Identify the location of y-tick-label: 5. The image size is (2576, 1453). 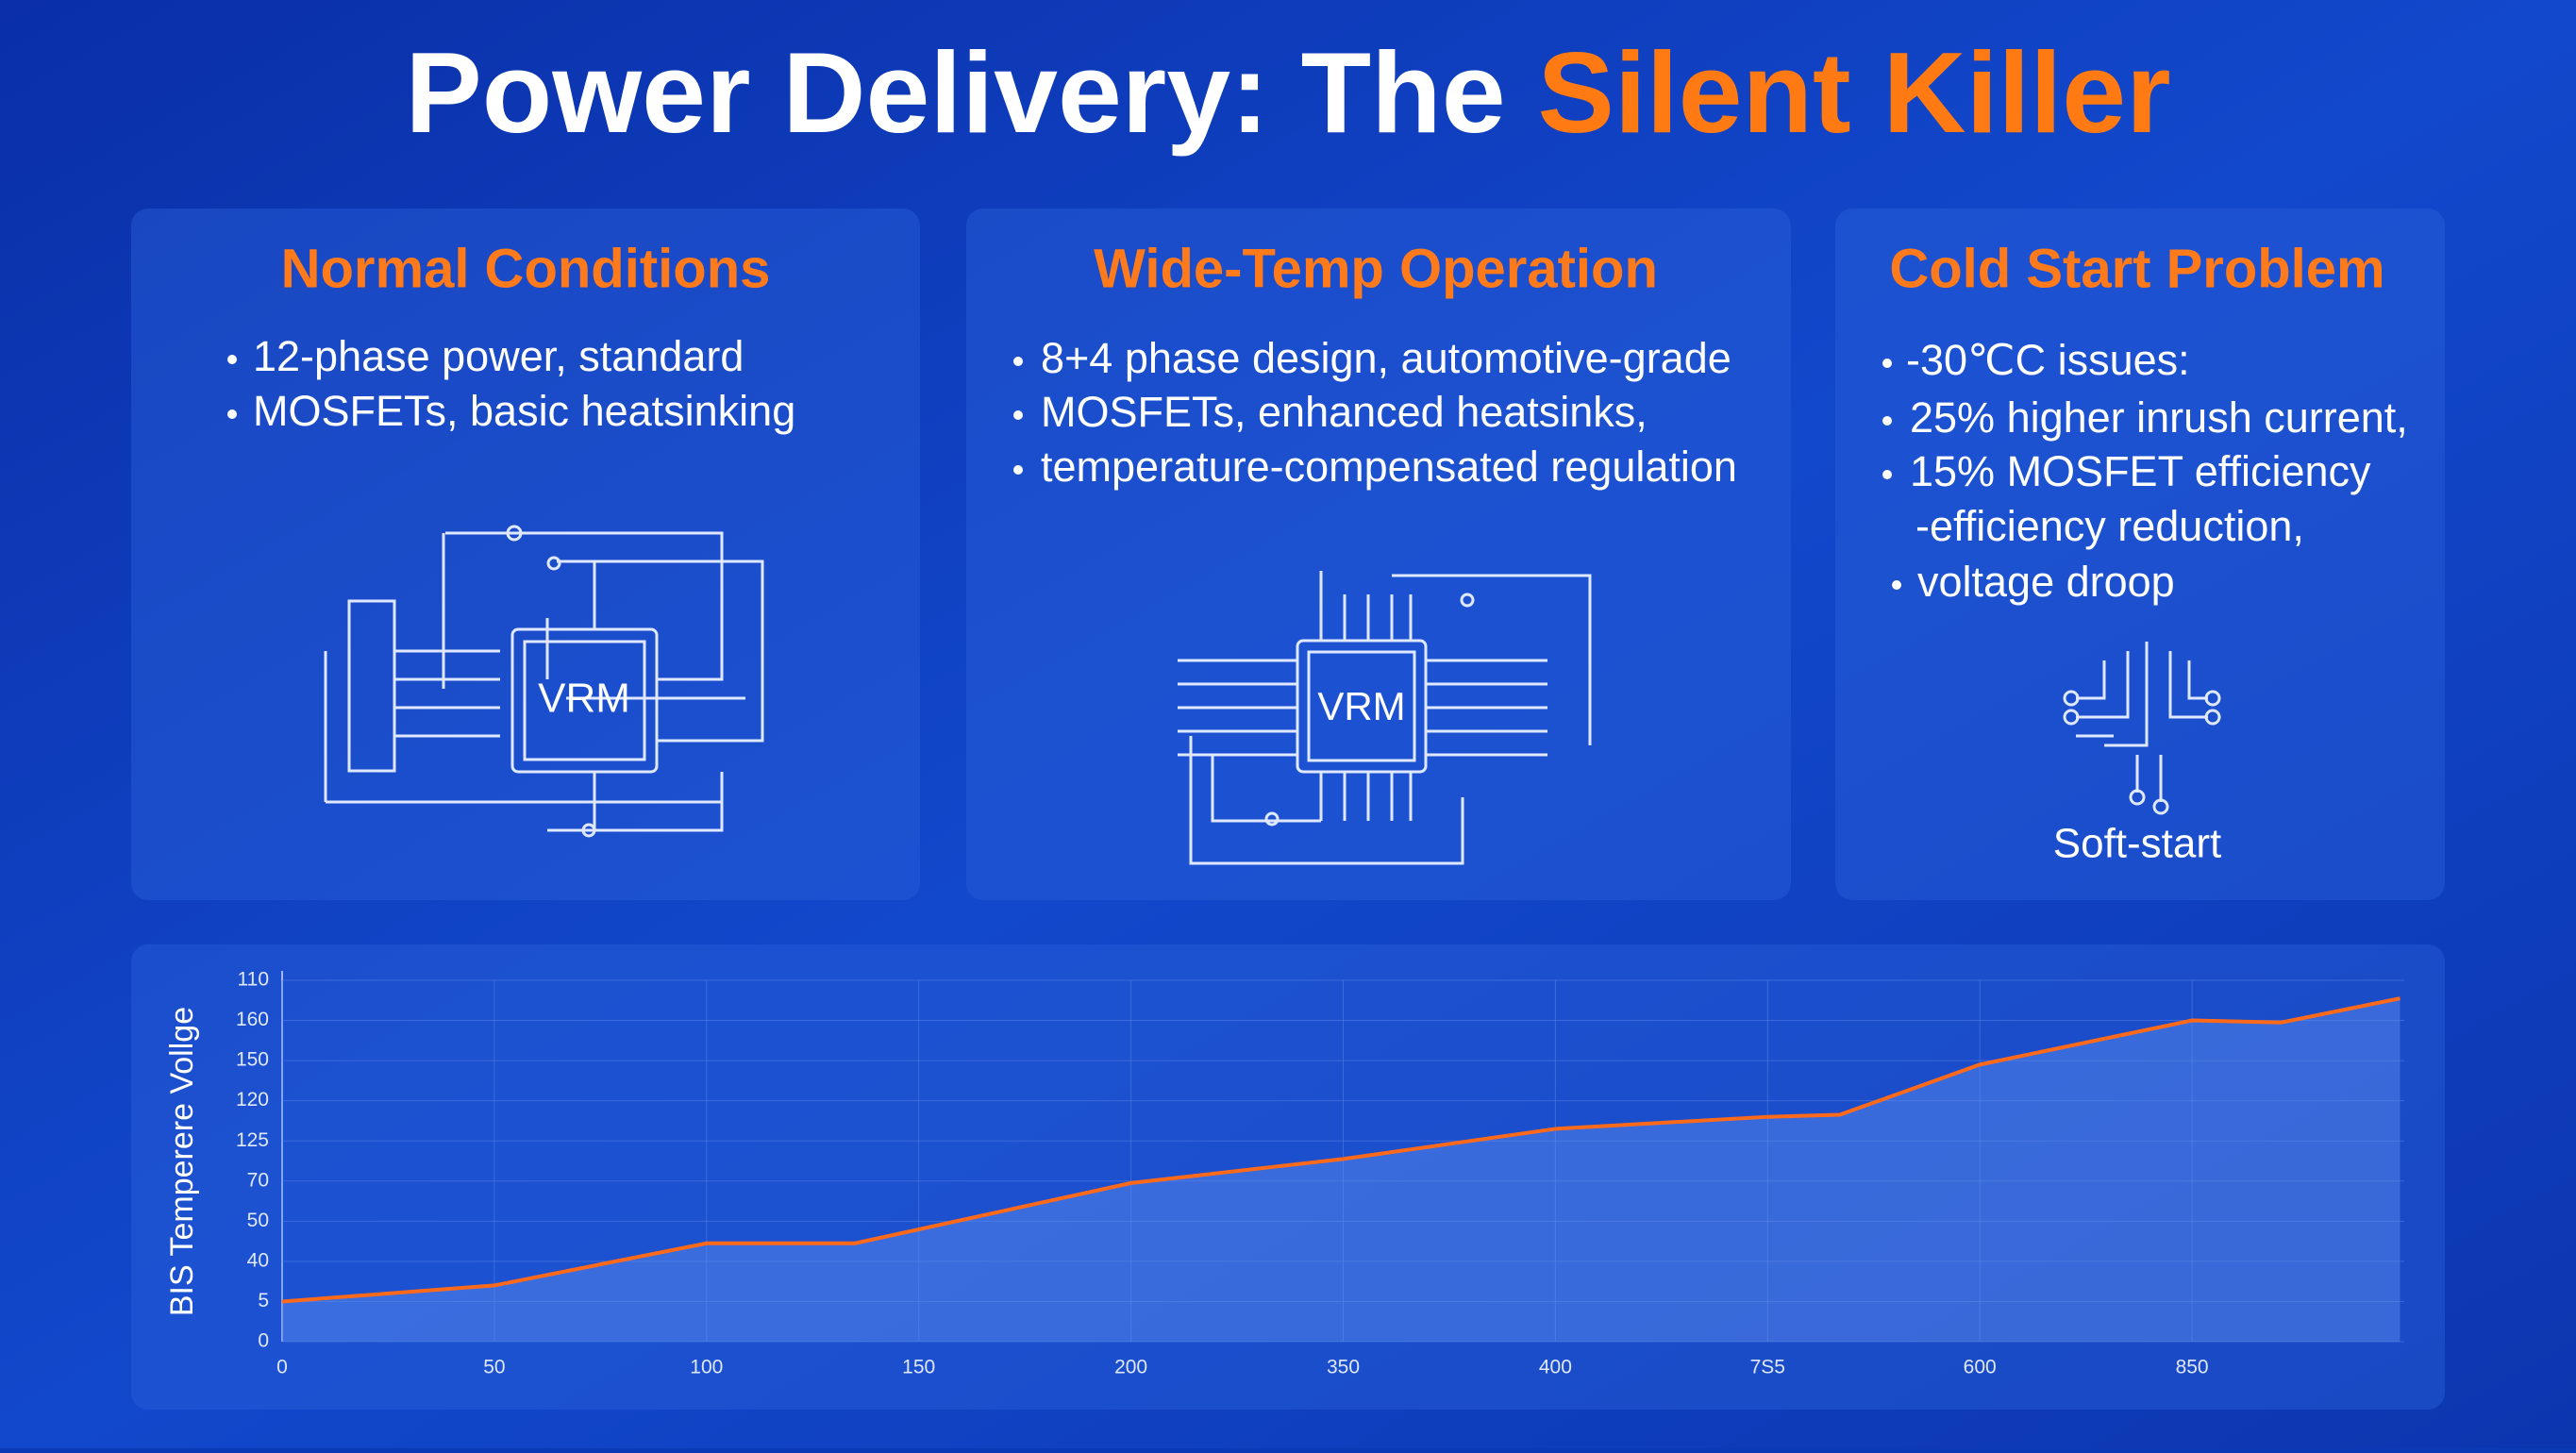
(263, 1300).